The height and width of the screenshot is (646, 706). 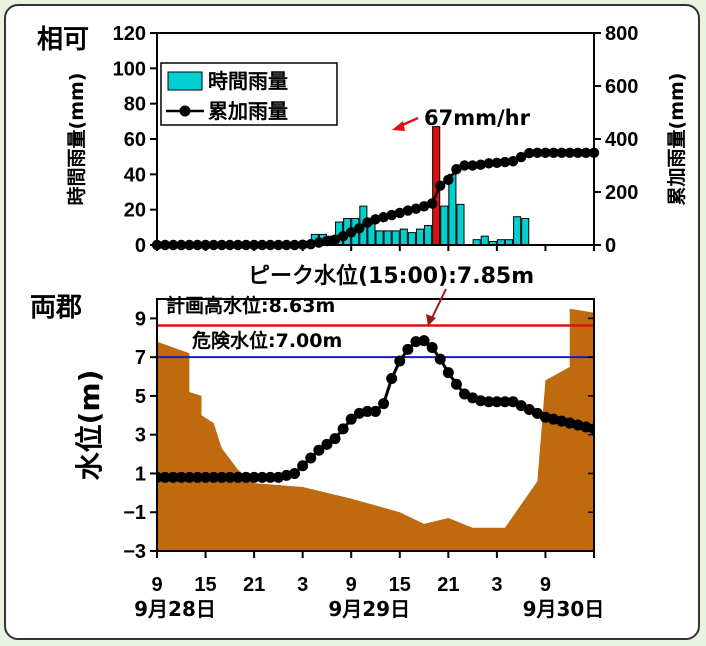 I want to click on time-xtick-label: 21, so click(x=448, y=585).